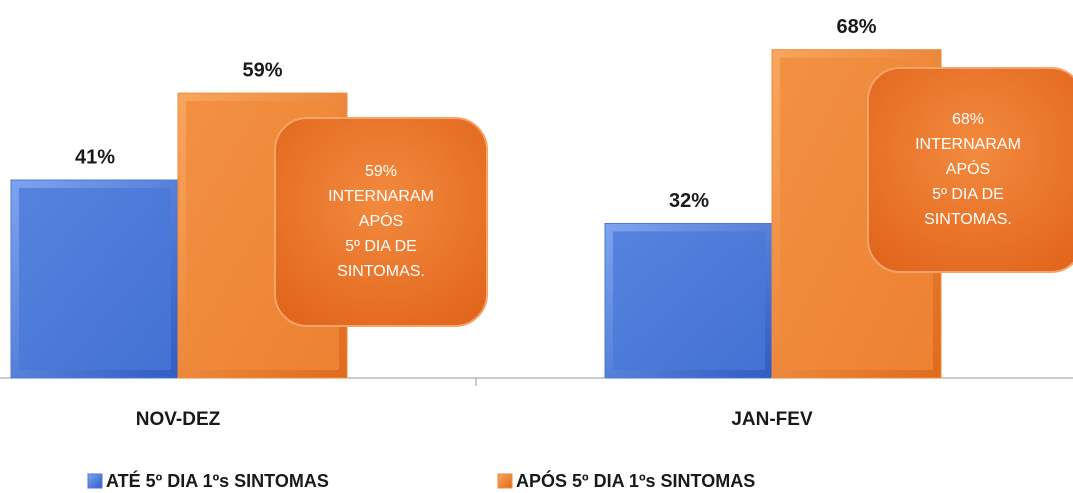  What do you see at coordinates (635, 480) in the screenshot?
I see `legend-label: APÓS 5º DIA 1ºs SINTOMAS` at bounding box center [635, 480].